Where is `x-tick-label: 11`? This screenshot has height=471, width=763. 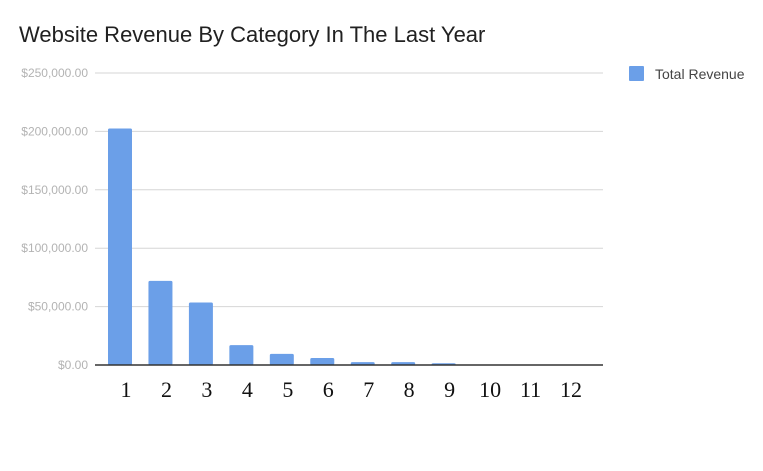 x-tick-label: 11 is located at coordinates (530, 389).